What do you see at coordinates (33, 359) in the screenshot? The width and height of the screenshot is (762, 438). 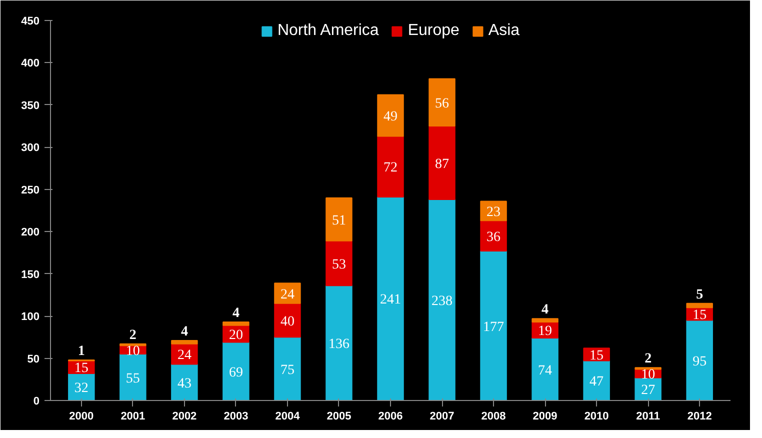 I see `y-tick-label: 50` at bounding box center [33, 359].